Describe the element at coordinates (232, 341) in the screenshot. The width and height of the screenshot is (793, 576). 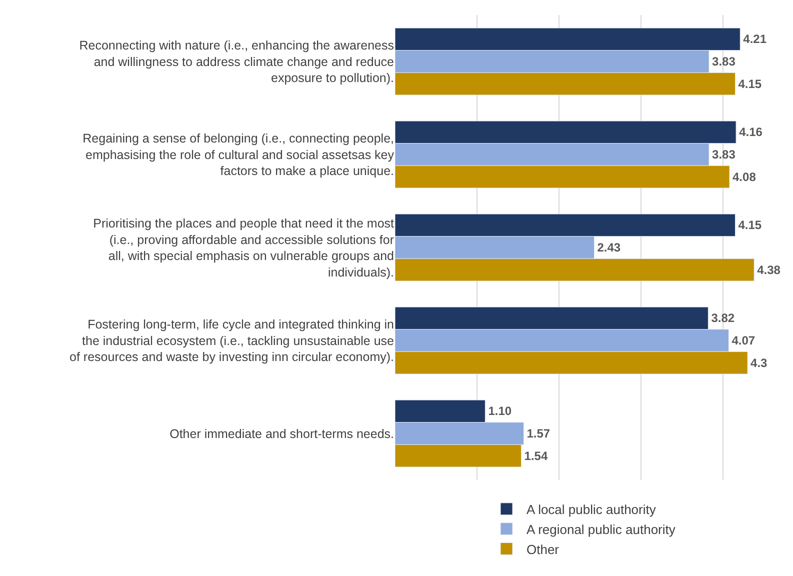
I see `y-tick-label: Fostering long-term, life cycle and integrated thinking in the industrial ecosystem (i.e., tackling unsustainable use of resources and waste by investing inn circular economy).` at that location.